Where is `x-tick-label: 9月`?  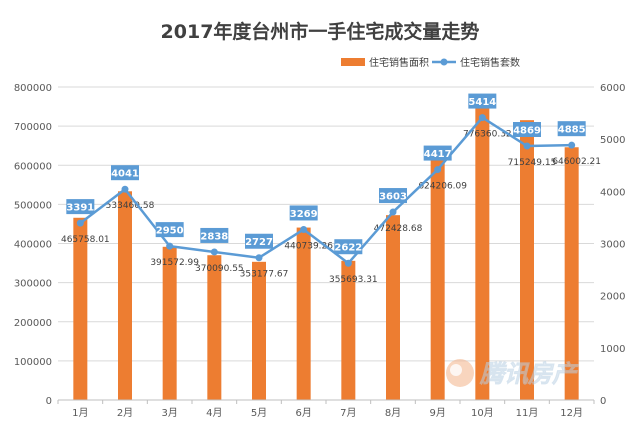 x-tick-label: 9月 is located at coordinates (437, 413).